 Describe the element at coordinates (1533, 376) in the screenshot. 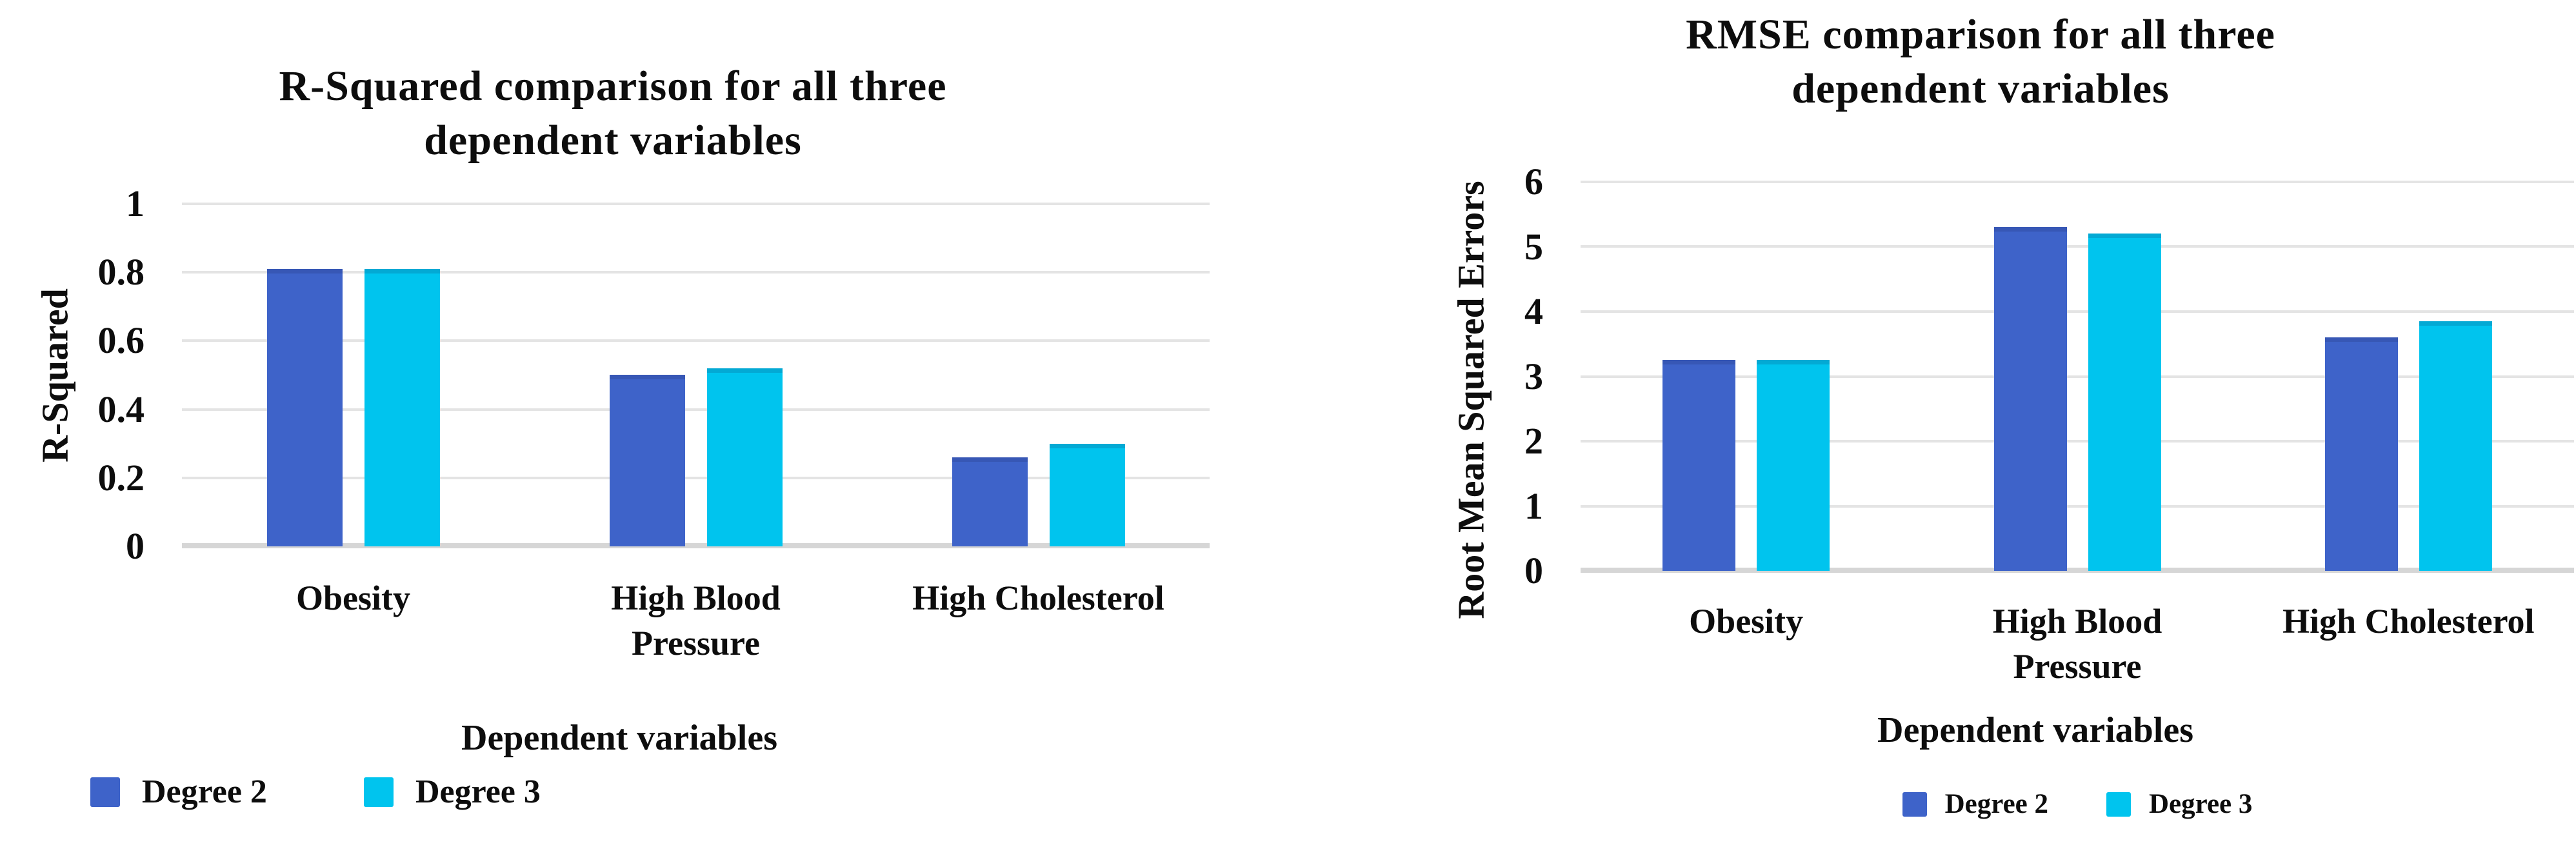

I see `y-tick-label: 3` at that location.